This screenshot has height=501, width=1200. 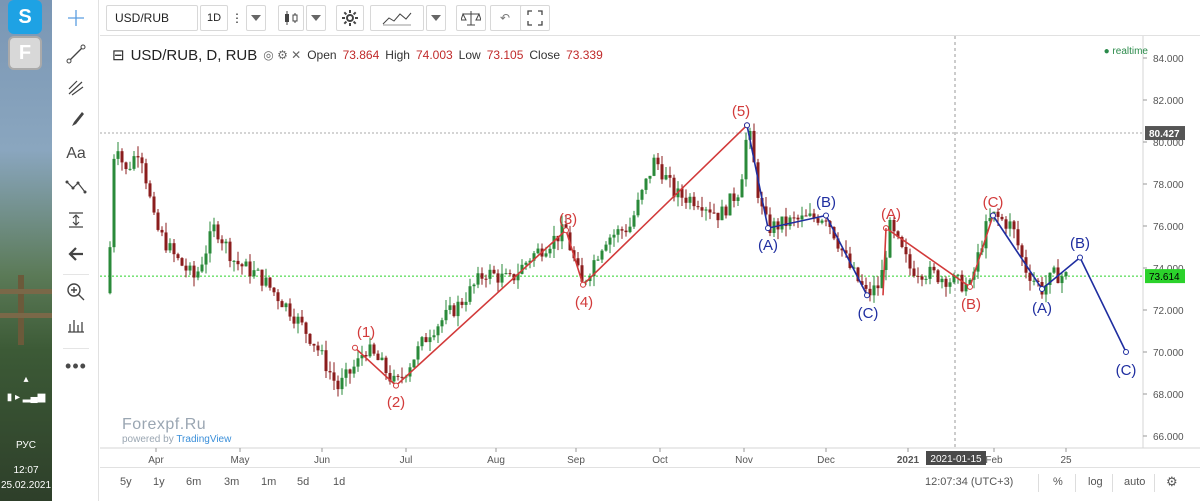 I want to click on range-1y: 1y, so click(x=159, y=482).